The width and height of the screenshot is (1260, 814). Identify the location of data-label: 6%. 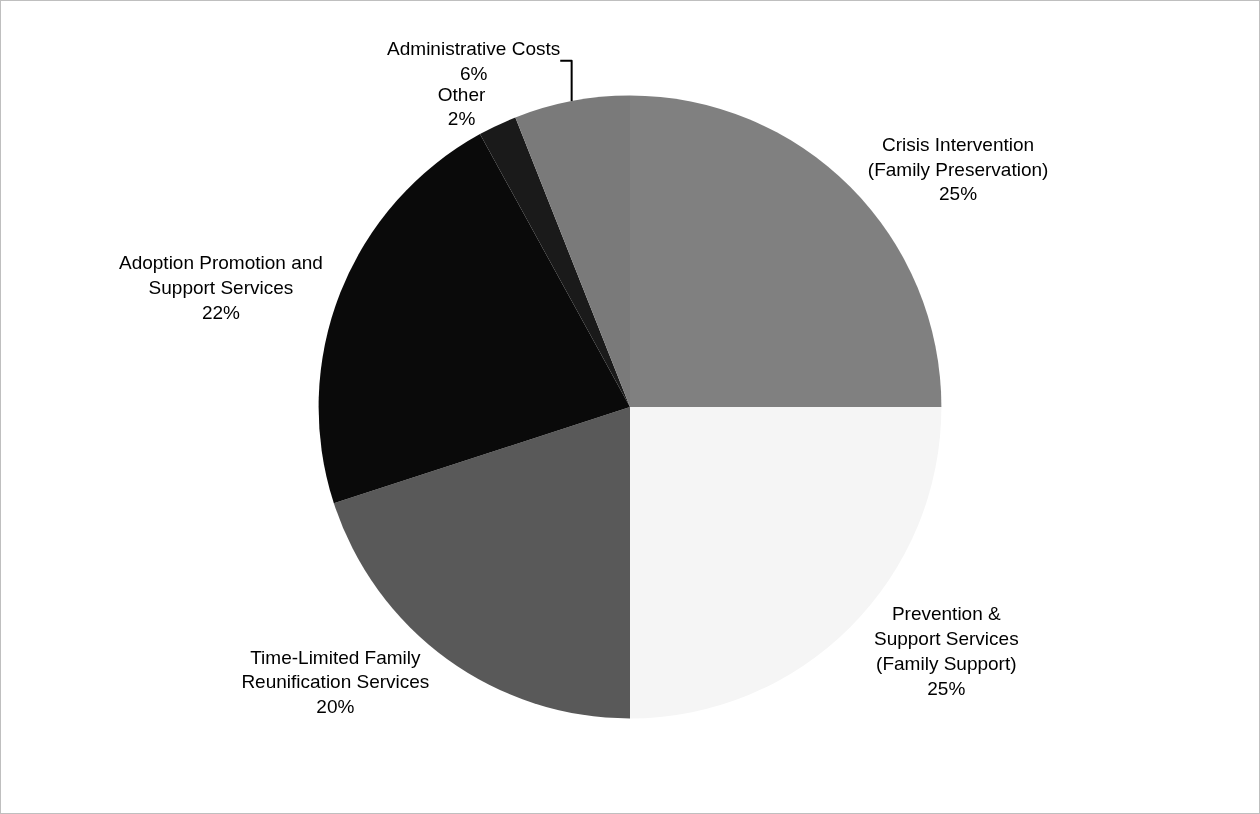
(473, 73).